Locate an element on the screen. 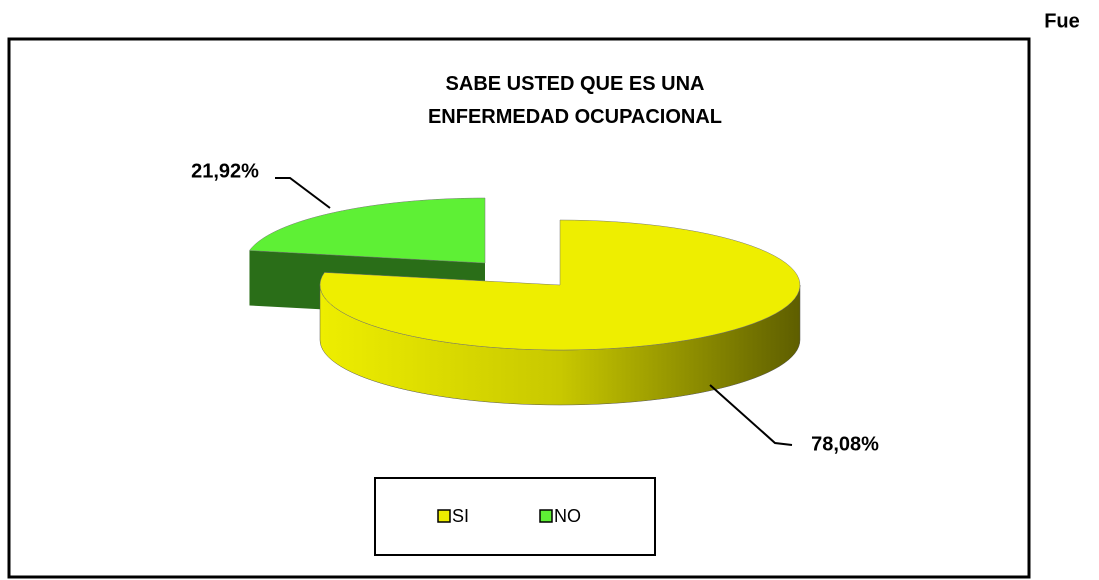 The image size is (1099, 580). data-label: 78,08% is located at coordinates (845, 444).